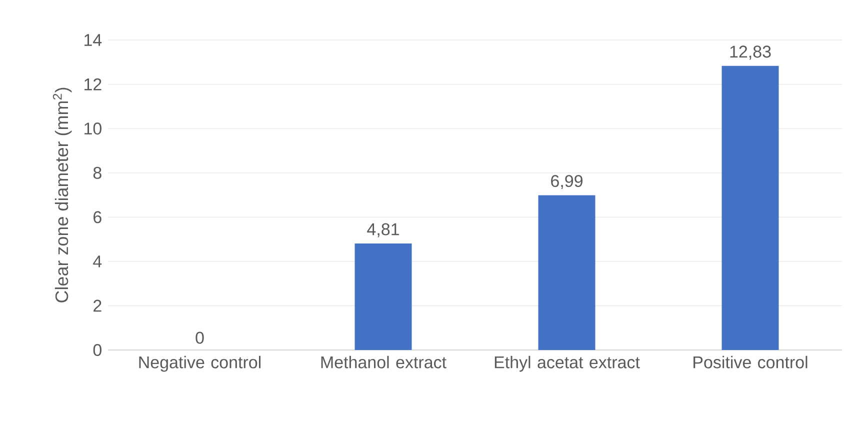 The width and height of the screenshot is (851, 434). What do you see at coordinates (750, 53) in the screenshot?
I see `data-label: 12,83` at bounding box center [750, 53].